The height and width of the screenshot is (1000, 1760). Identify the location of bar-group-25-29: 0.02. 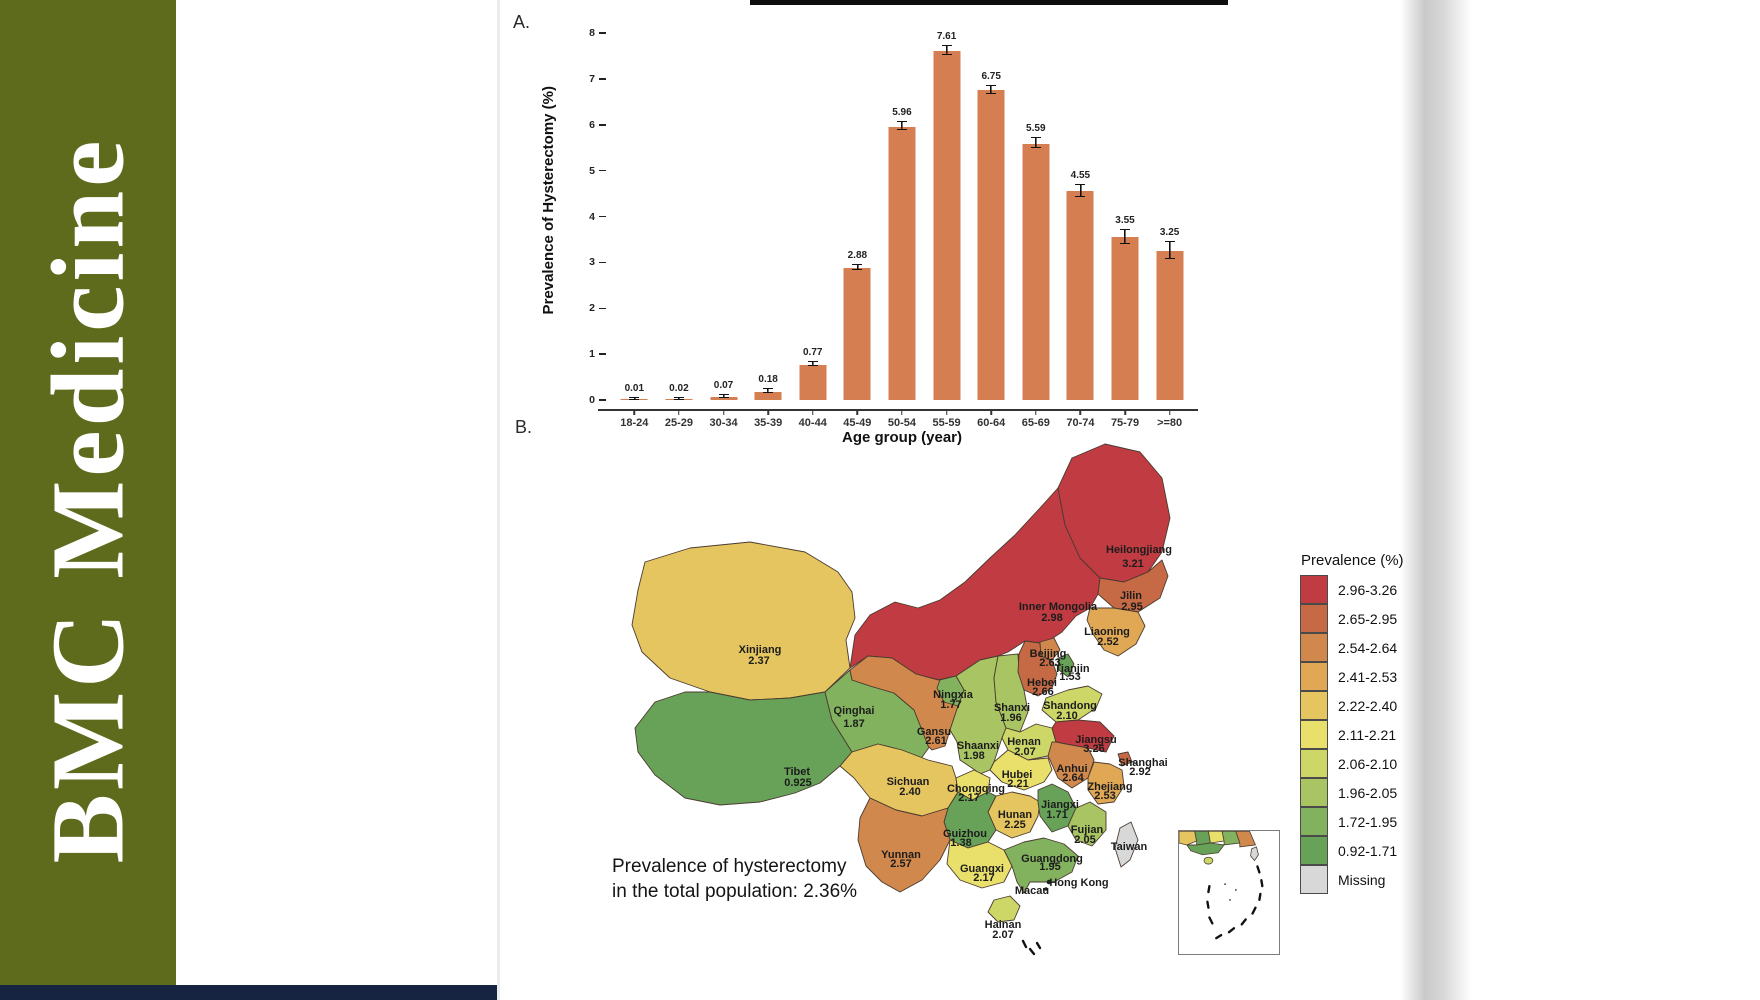
(679, 216).